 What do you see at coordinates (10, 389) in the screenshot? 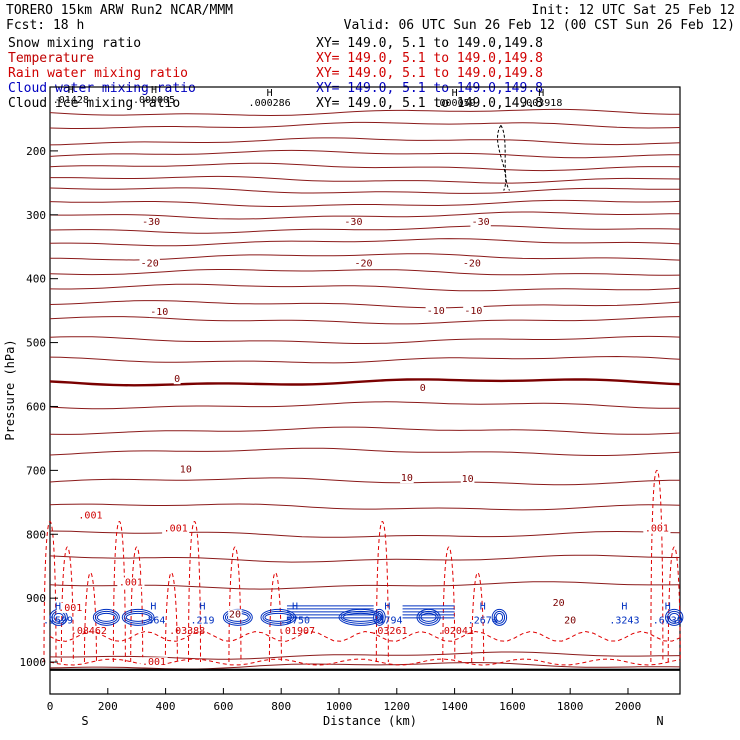
I see `y-axis-label: Pressure (hPa)` at bounding box center [10, 389].